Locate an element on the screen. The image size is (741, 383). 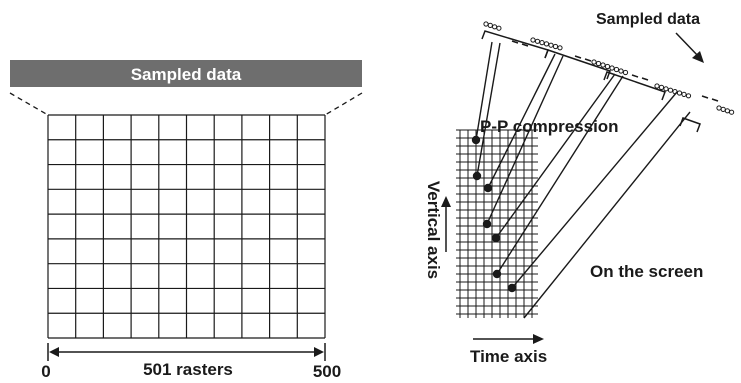
sample-gaps is located at coordinates (615, 71).